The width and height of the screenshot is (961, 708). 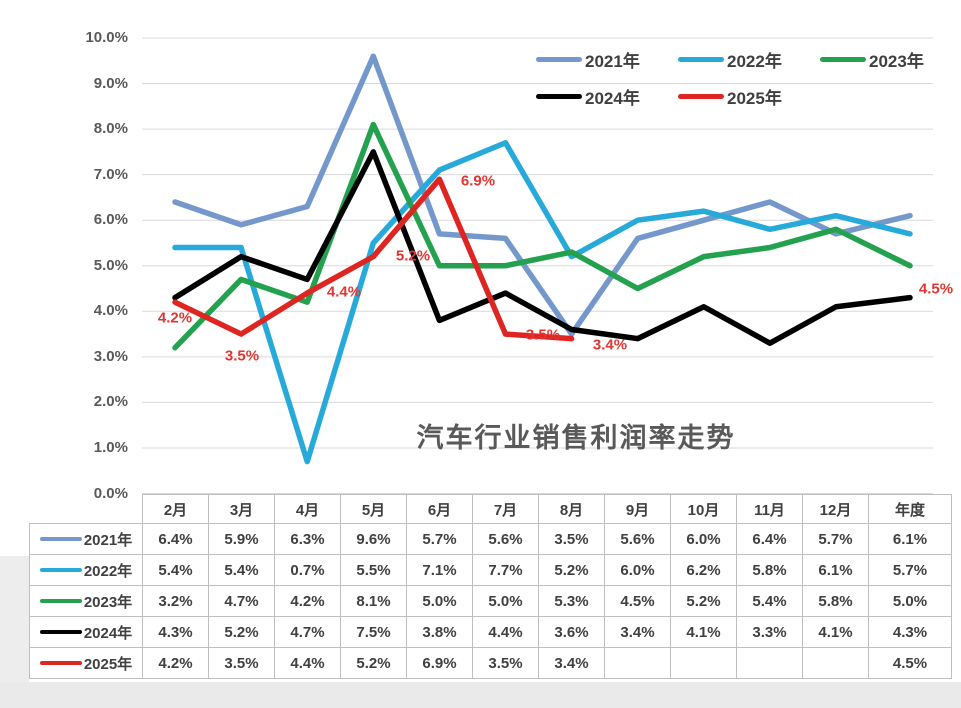 I want to click on table-row-header: 2024年, so click(x=86, y=632).